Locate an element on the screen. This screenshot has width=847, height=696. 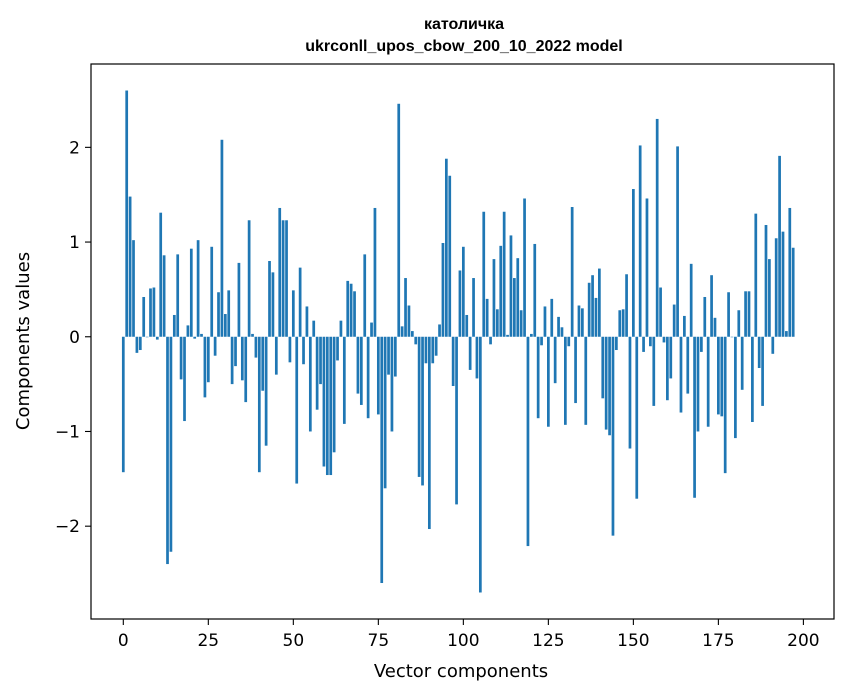
x-tick-label: 75 is located at coordinates (379, 641).